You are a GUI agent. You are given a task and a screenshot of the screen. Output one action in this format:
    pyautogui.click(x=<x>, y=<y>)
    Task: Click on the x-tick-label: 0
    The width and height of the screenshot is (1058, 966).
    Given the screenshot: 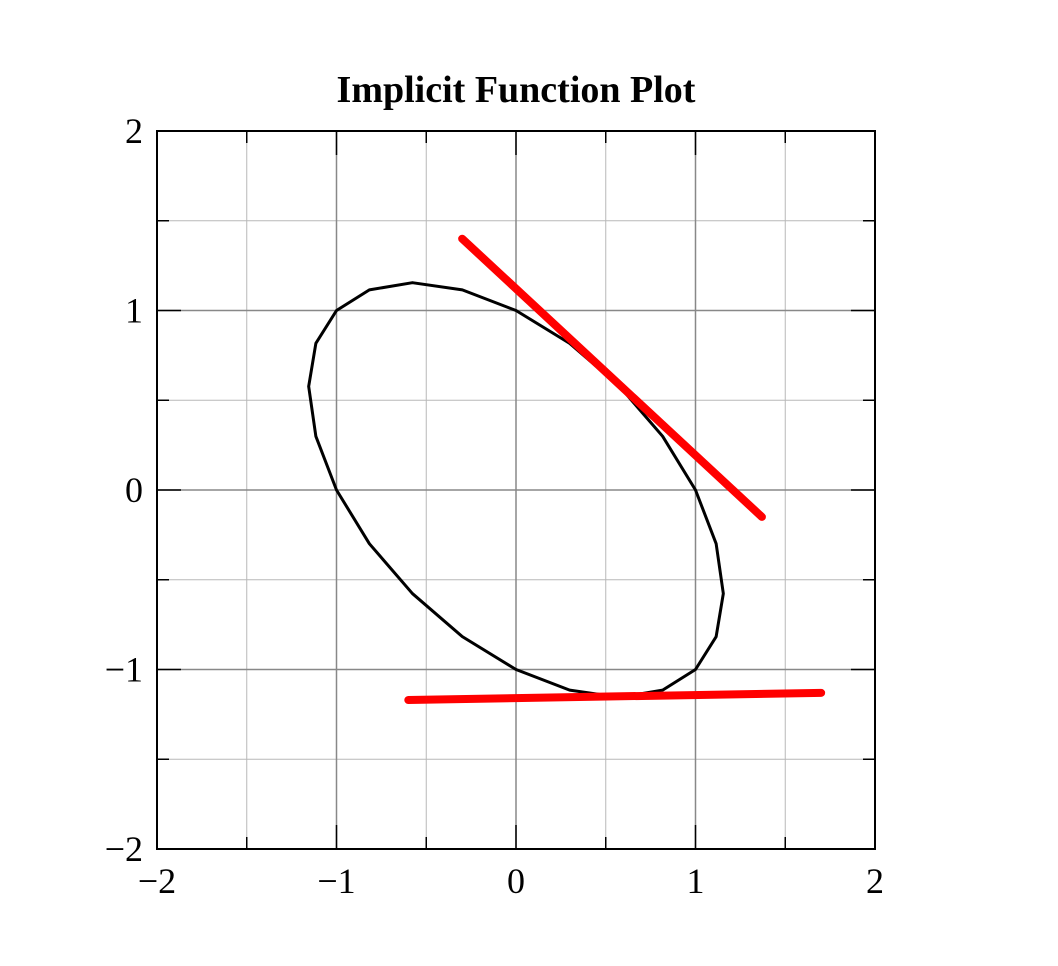 What is the action you would take?
    pyautogui.click(x=516, y=881)
    